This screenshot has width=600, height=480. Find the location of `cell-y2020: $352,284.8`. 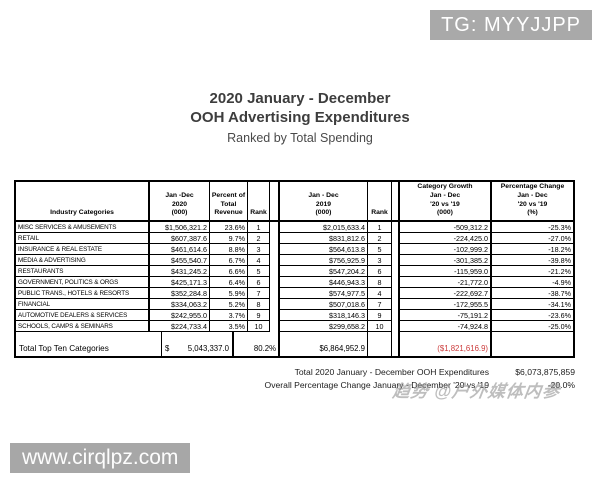

cell-y2020: $352,284.8 is located at coordinates (180, 293).